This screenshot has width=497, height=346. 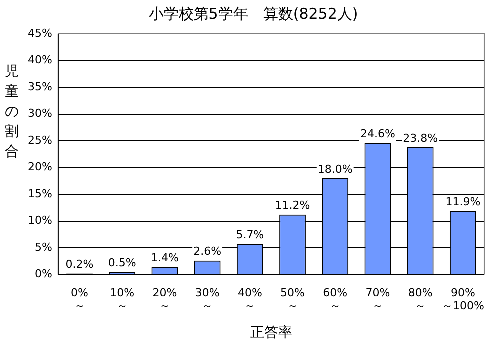 What do you see at coordinates (40, 60) in the screenshot?
I see `y-tick-label: 40%` at bounding box center [40, 60].